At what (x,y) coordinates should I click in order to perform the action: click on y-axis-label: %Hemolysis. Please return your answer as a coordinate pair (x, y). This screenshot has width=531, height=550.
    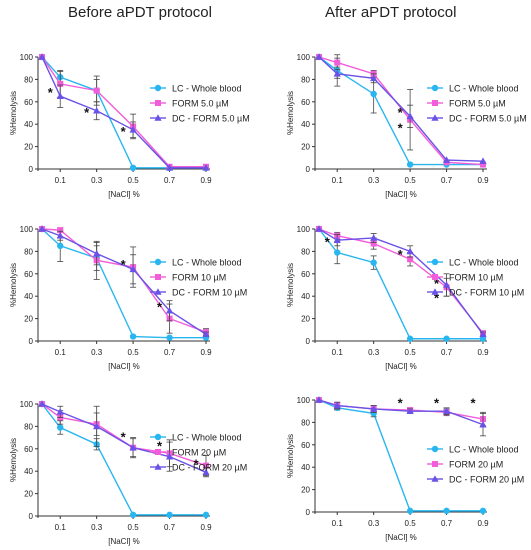
    Looking at the image, I should click on (290, 456).